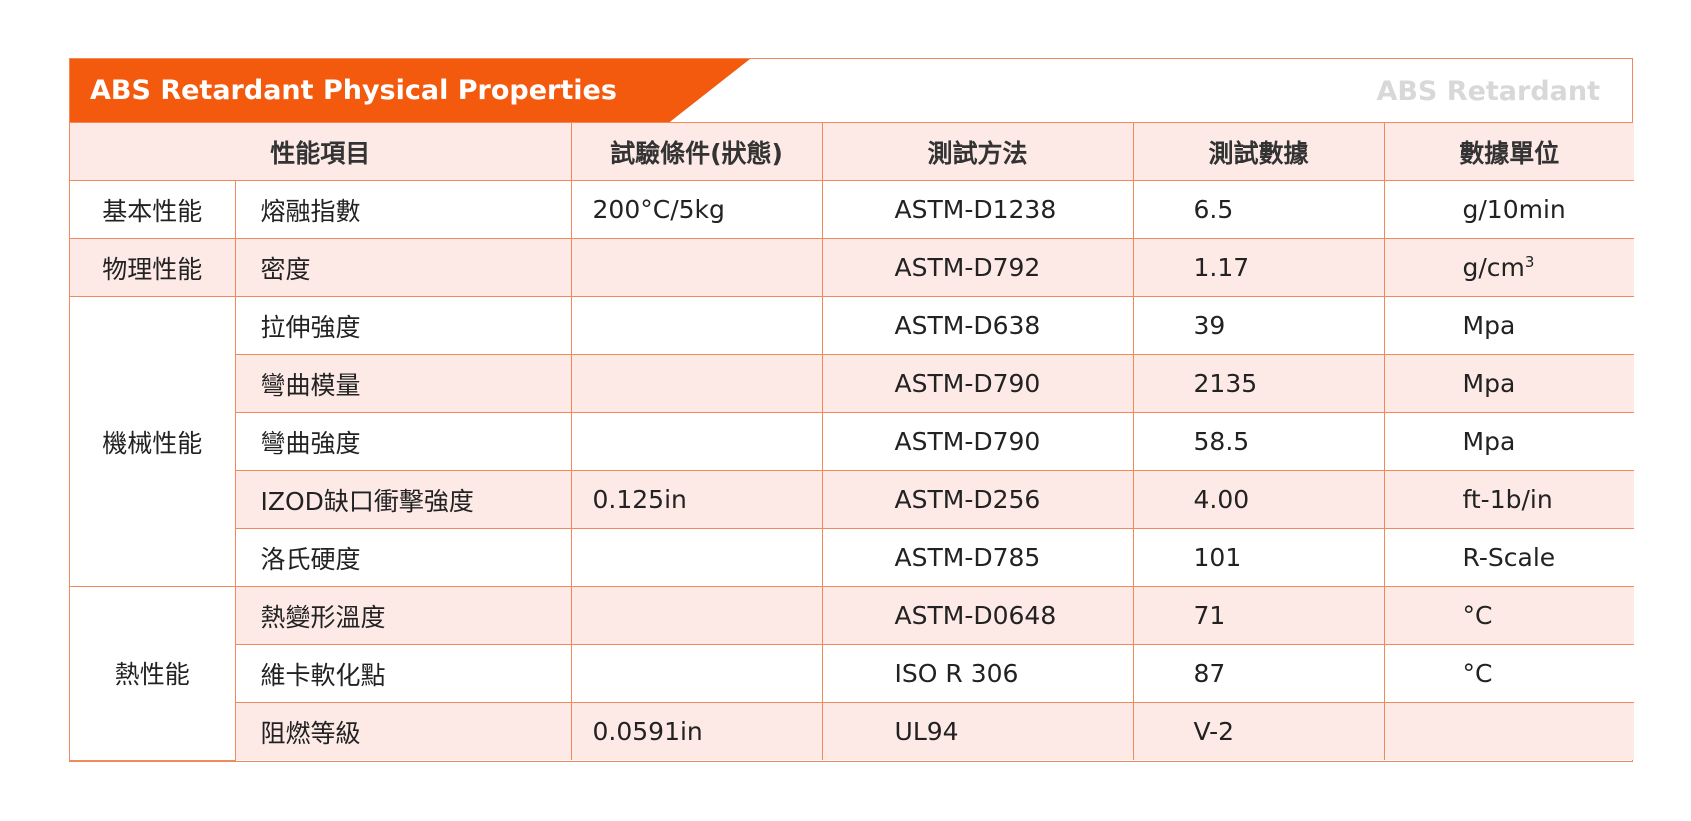  Describe the element at coordinates (1258, 152) in the screenshot. I see `header-data: 測試數據` at that location.